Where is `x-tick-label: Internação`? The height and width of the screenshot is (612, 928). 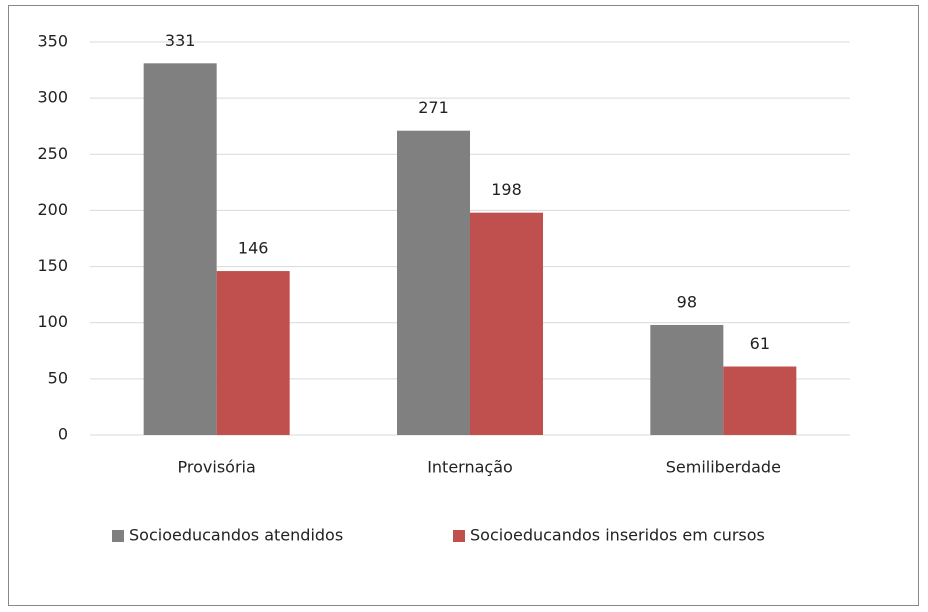
x-tick-label: Internação is located at coordinates (470, 467).